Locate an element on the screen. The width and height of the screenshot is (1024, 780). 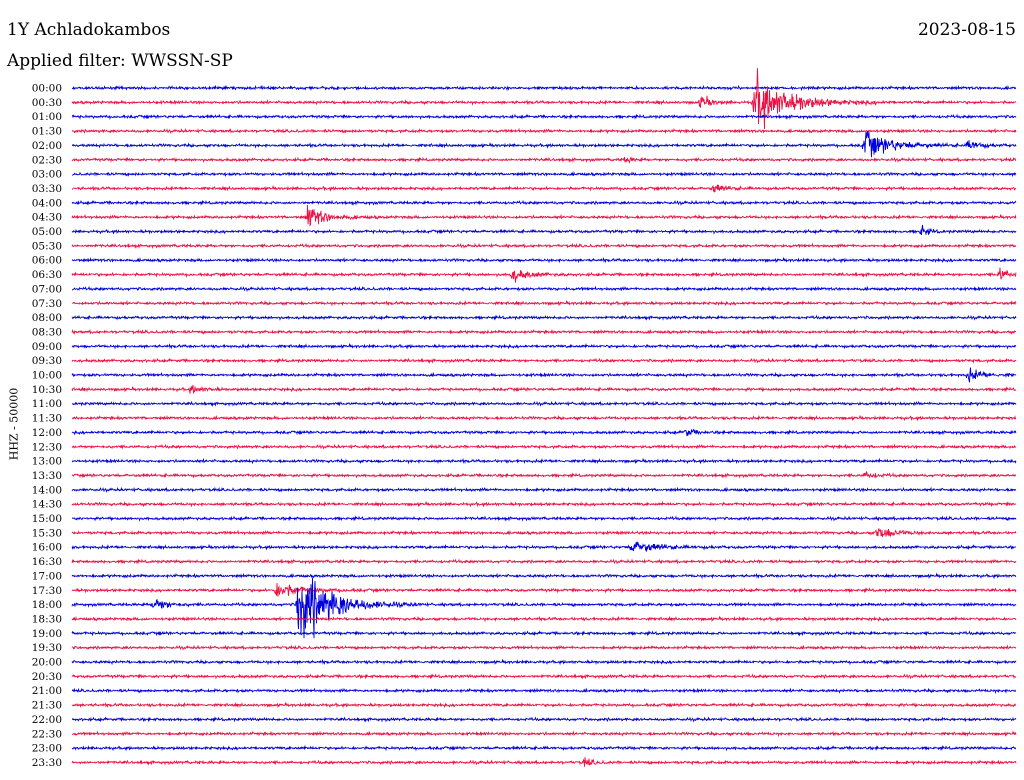
trace-label-1600: 16:00 is located at coordinates (47, 548).